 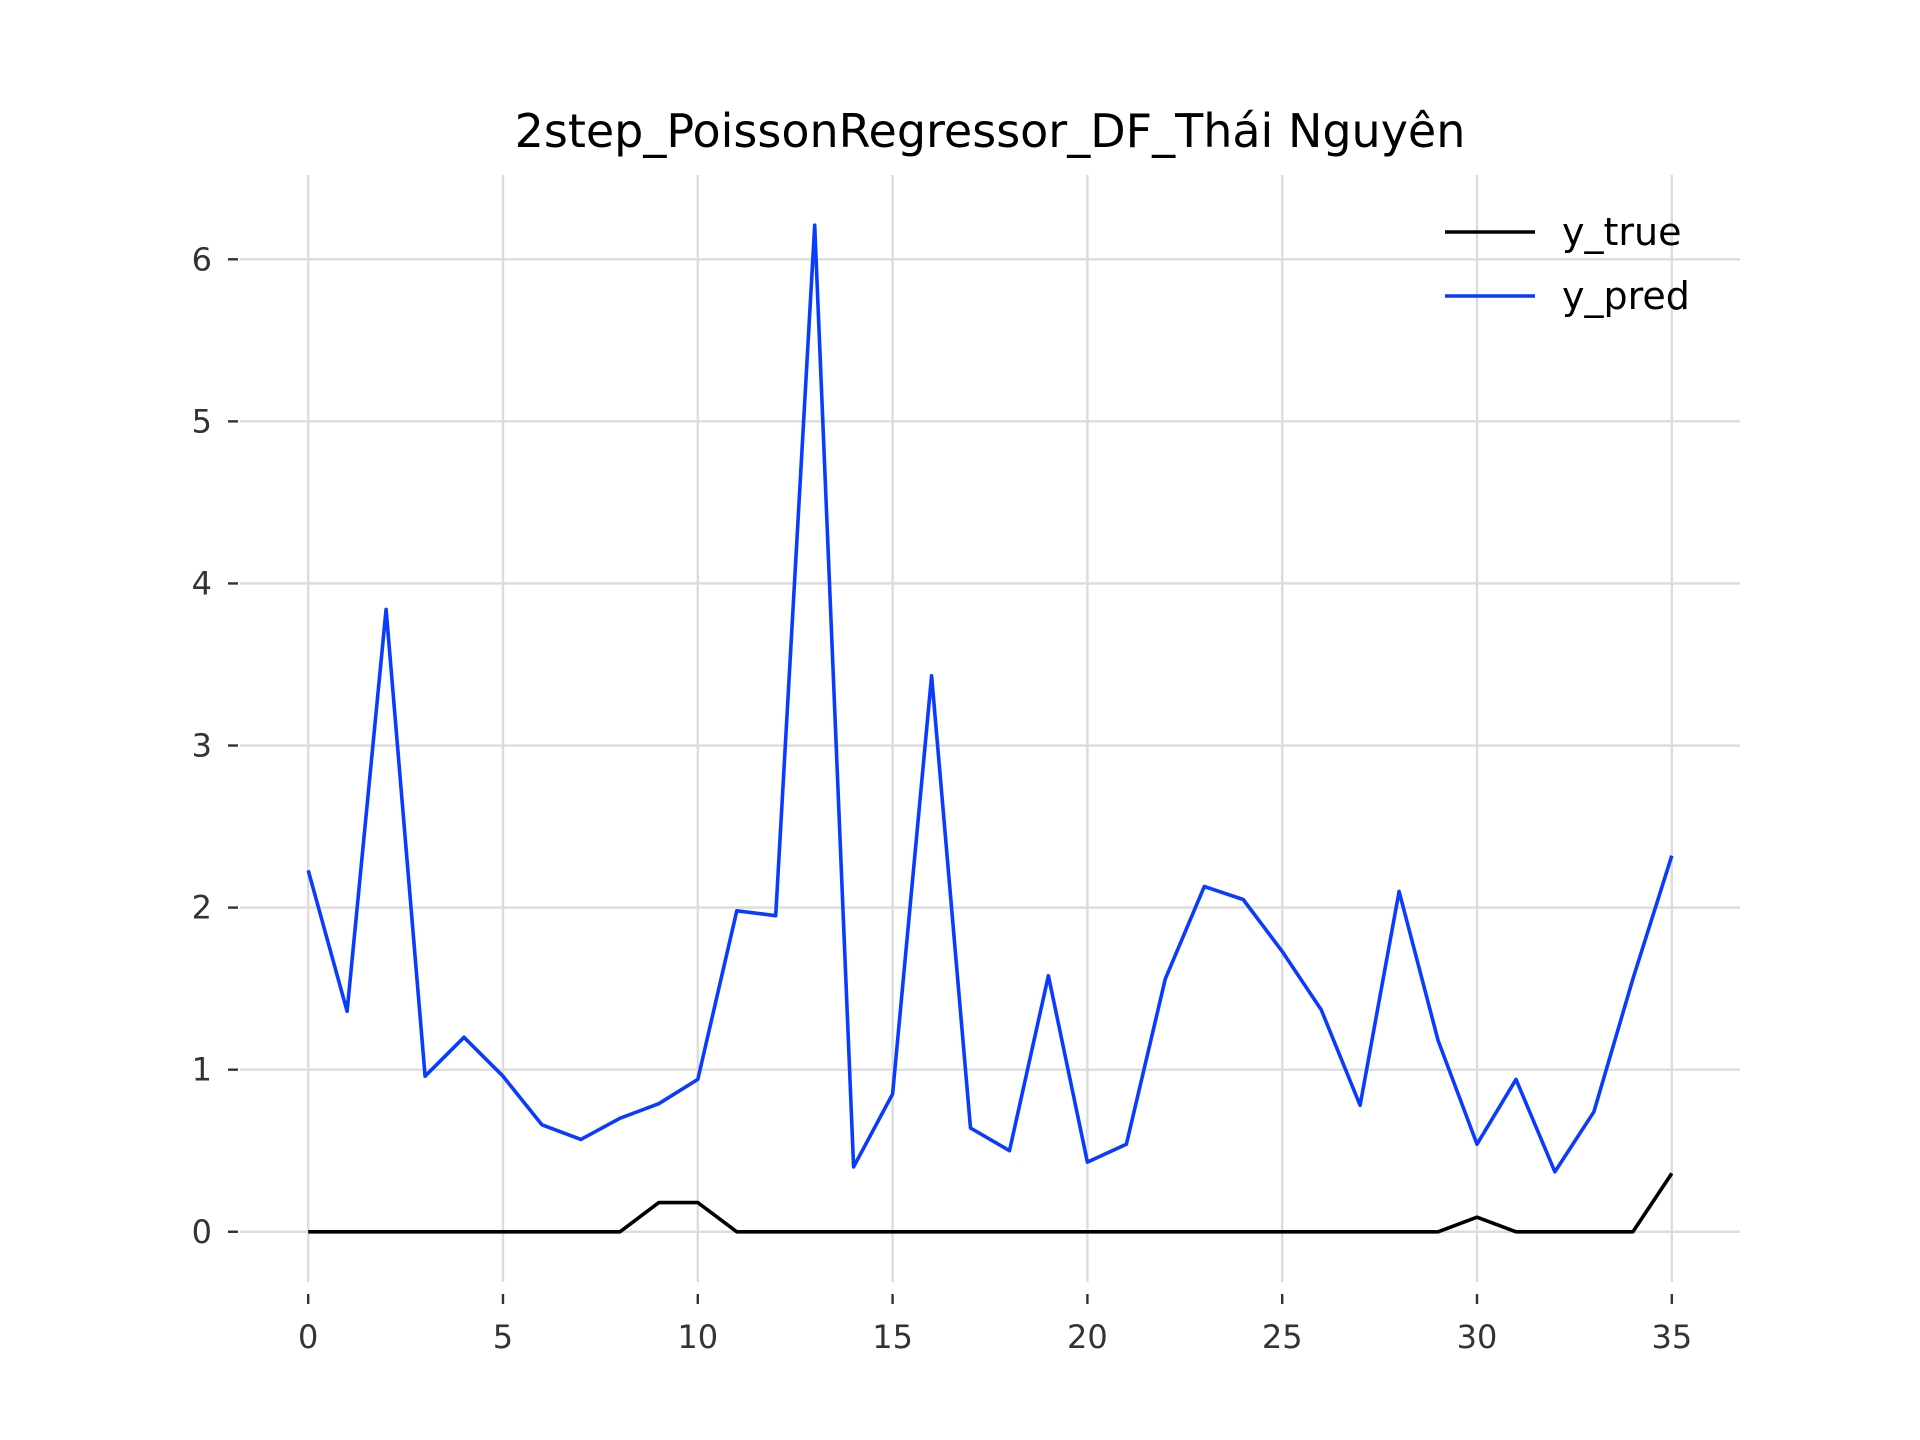 I want to click on y-tick-label: 6, so click(x=202, y=259).